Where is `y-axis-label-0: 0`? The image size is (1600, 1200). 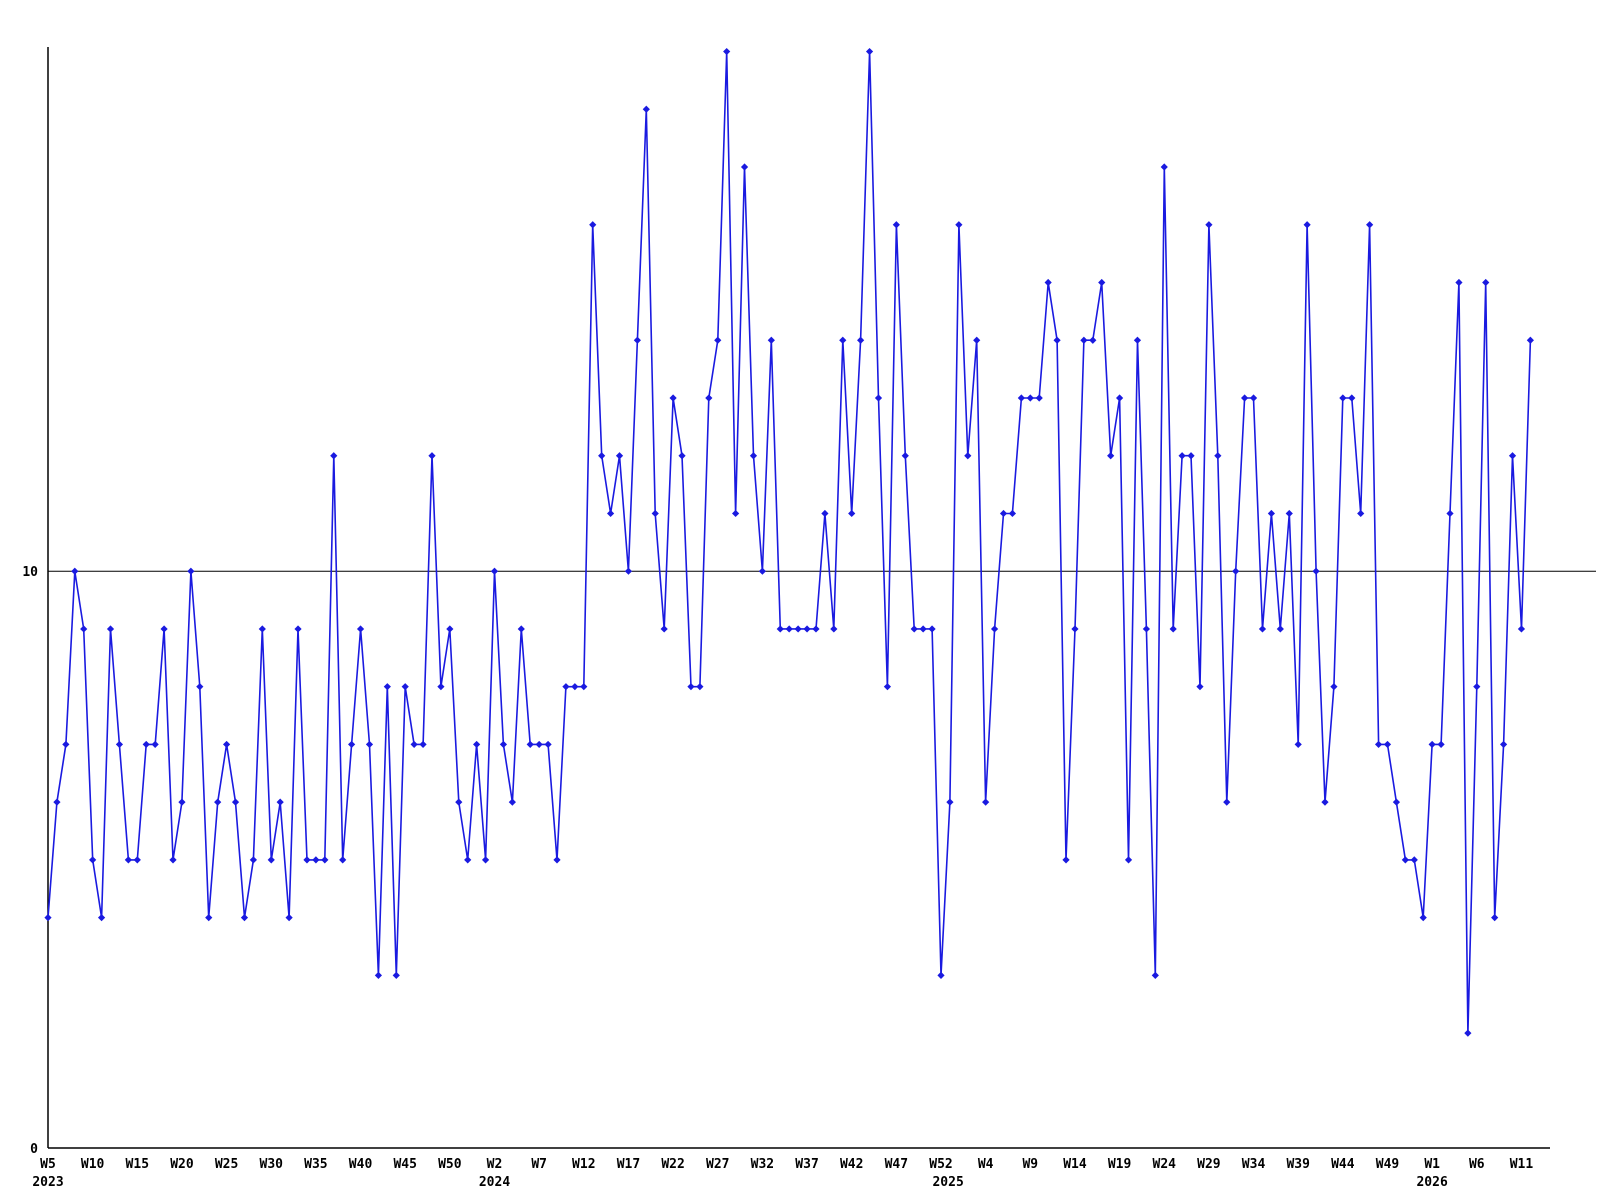
y-axis-label-0: 0 is located at coordinates (34, 1149).